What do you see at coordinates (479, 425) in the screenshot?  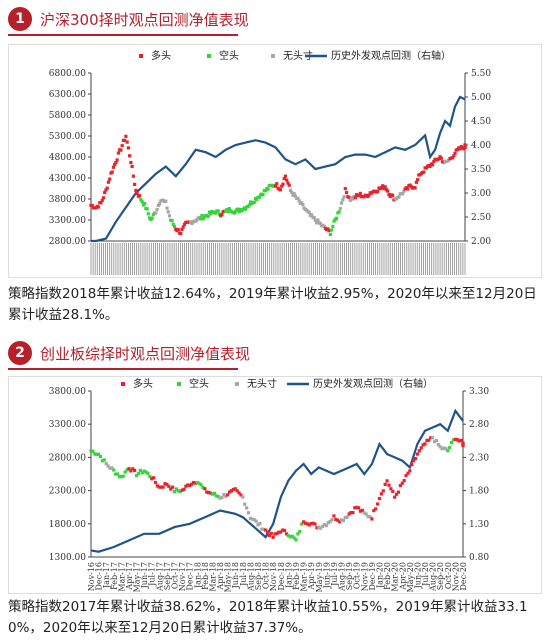 I see `right-tick-label: 2.80` at bounding box center [479, 425].